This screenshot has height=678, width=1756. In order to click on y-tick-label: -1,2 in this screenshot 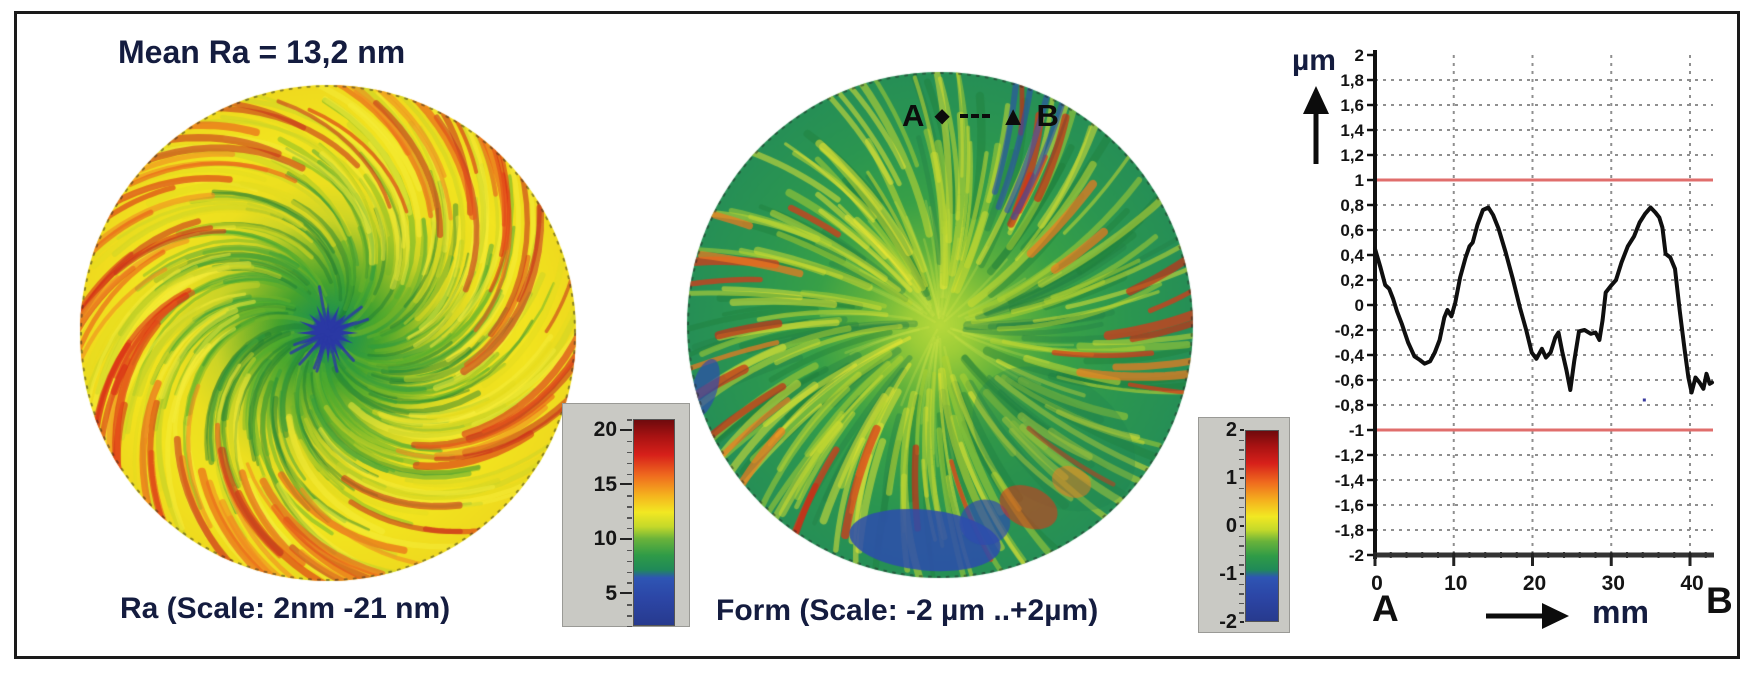, I will do `click(1349, 455)`.